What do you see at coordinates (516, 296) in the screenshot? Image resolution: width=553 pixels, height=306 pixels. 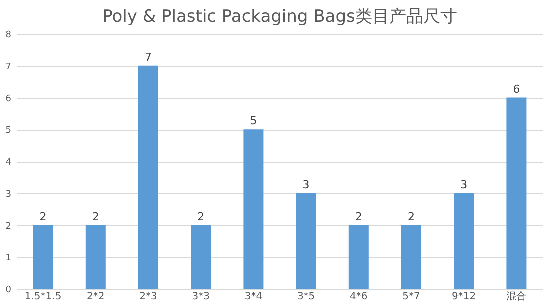 I see `x-tick-label: 混合` at bounding box center [516, 296].